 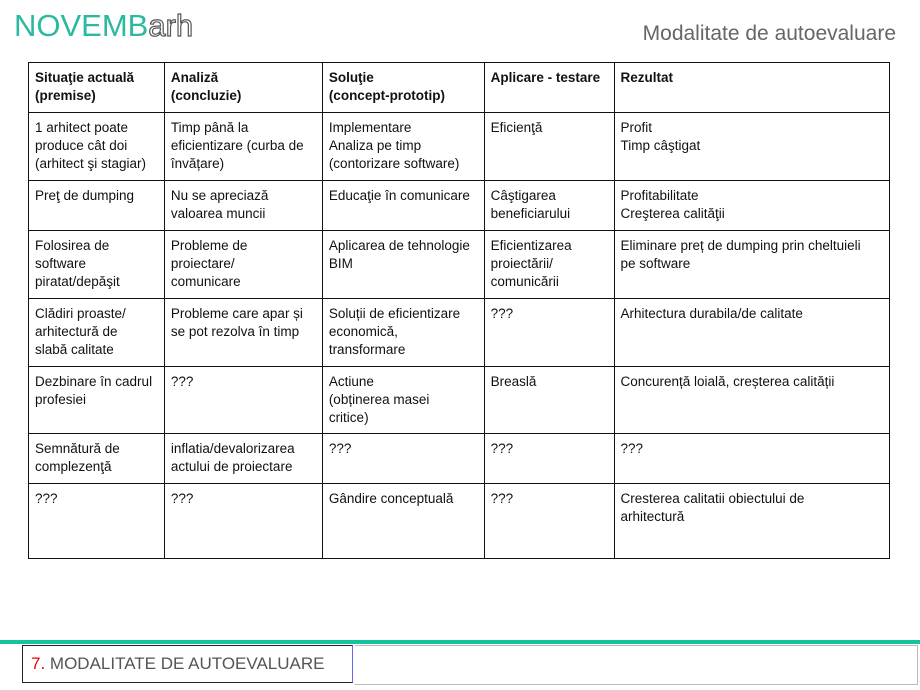 What do you see at coordinates (403, 87) in the screenshot?
I see `header-cell: Soluţie (concept-prototip)` at bounding box center [403, 87].